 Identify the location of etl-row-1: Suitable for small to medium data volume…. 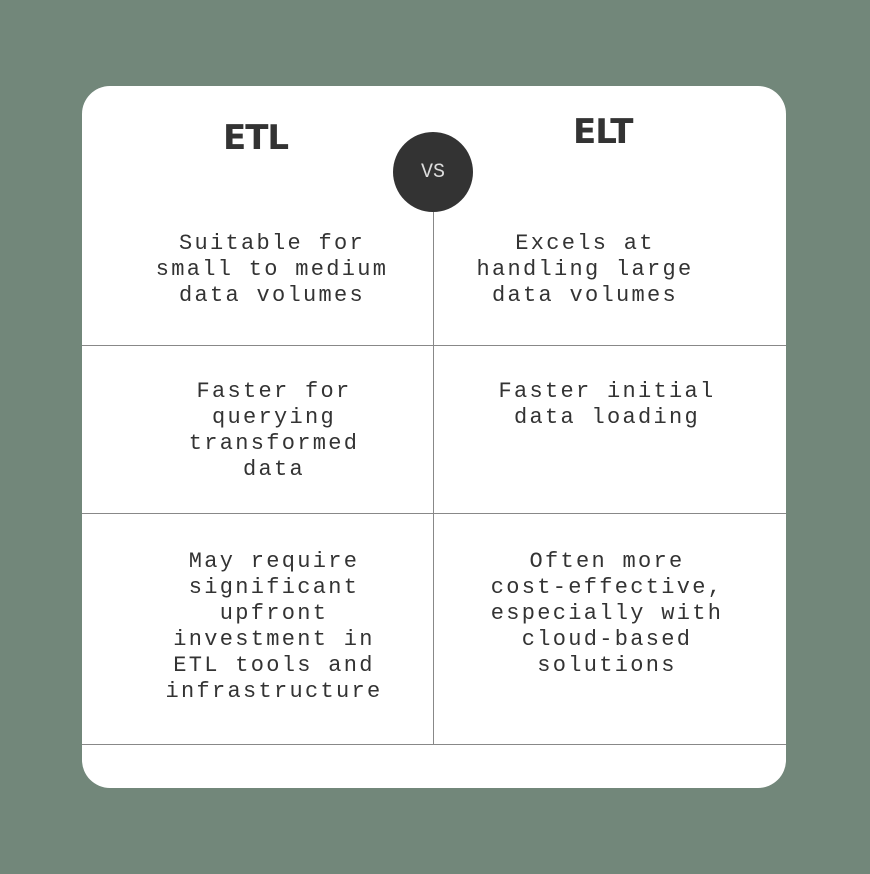
(272, 269).